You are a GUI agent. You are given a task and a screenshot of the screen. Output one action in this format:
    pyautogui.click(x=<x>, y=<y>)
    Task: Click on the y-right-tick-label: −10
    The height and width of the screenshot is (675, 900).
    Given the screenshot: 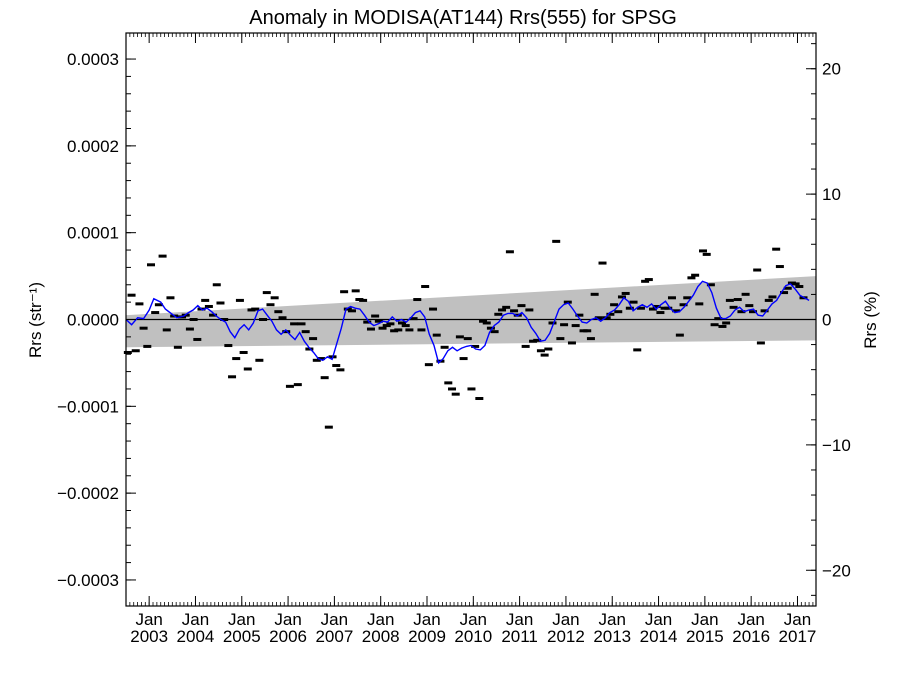 What is the action you would take?
    pyautogui.click(x=836, y=445)
    